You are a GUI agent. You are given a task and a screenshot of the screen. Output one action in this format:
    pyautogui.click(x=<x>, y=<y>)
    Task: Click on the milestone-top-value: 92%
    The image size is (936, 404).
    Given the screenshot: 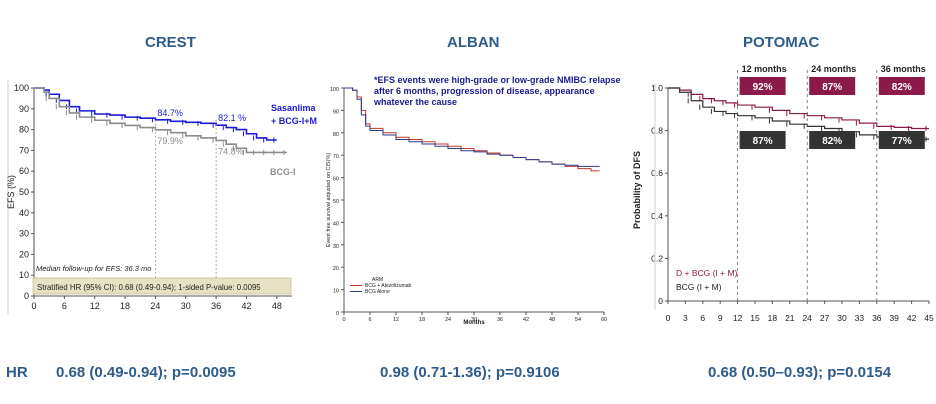 What is the action you would take?
    pyautogui.click(x=763, y=87)
    